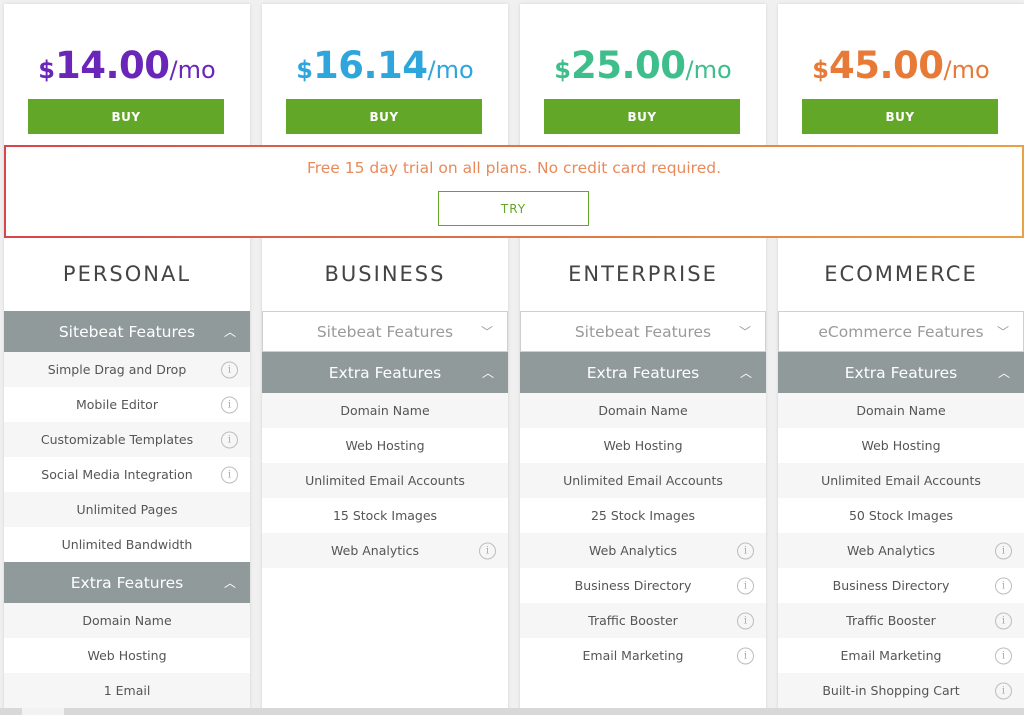  Describe the element at coordinates (127, 65) in the screenshot. I see `plan-price: $14.00/mo` at that location.